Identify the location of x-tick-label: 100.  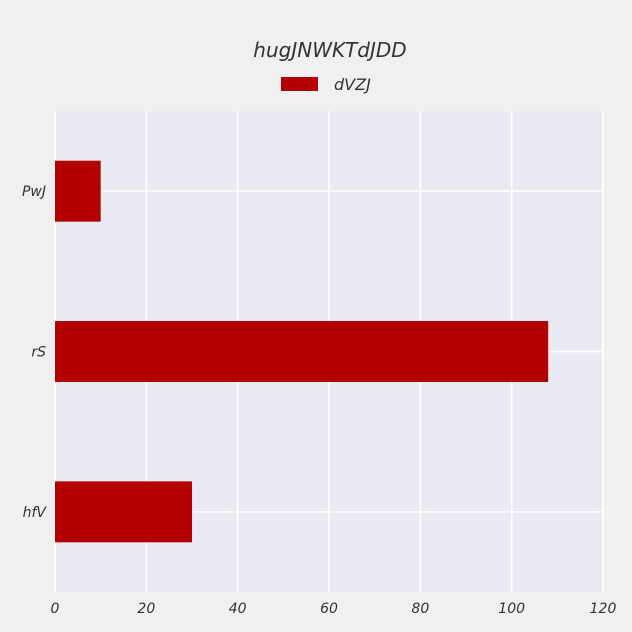
(511, 609).